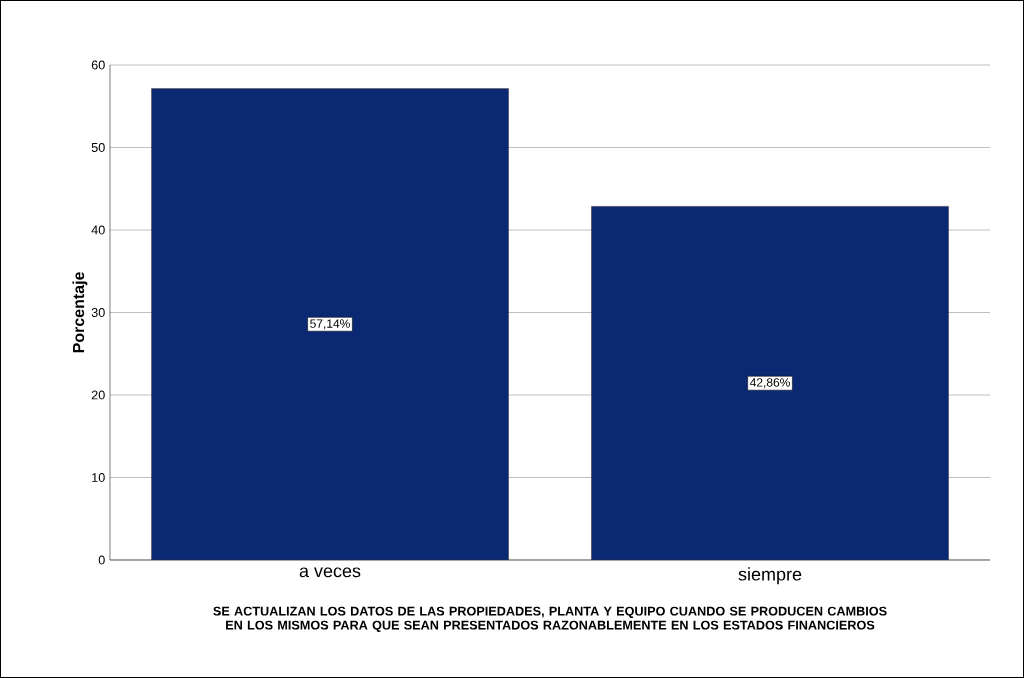 The height and width of the screenshot is (678, 1024). Describe the element at coordinates (769, 383) in the screenshot. I see `data-label: 42,86%` at that location.